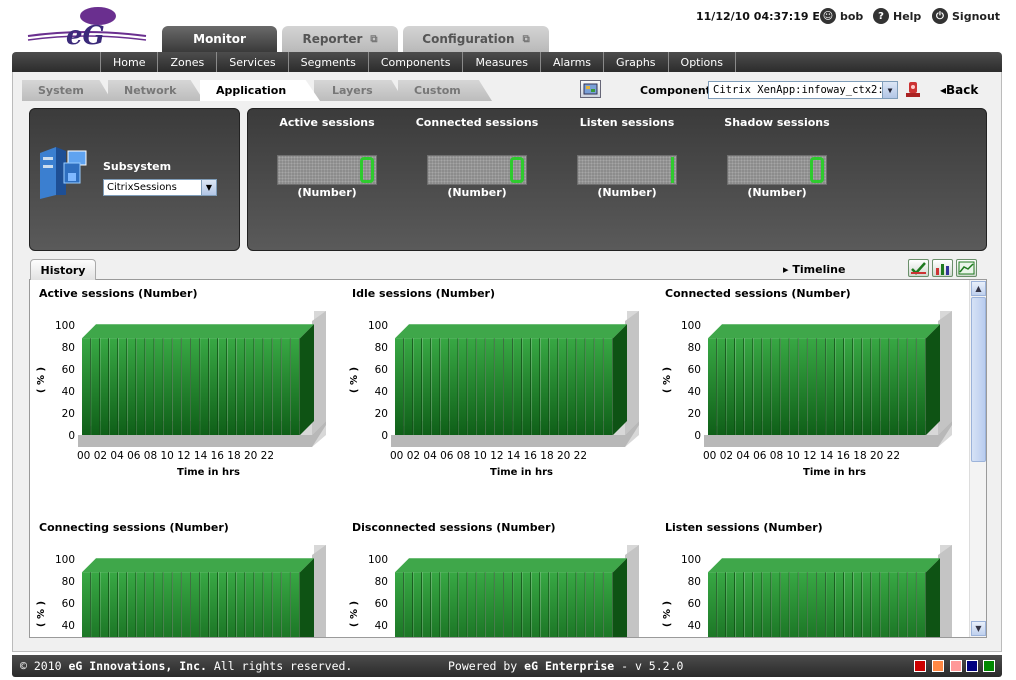 Image resolution: width=1016 pixels, height=680 pixels. I want to click on scroll-up-icon: ▲, so click(978, 288).